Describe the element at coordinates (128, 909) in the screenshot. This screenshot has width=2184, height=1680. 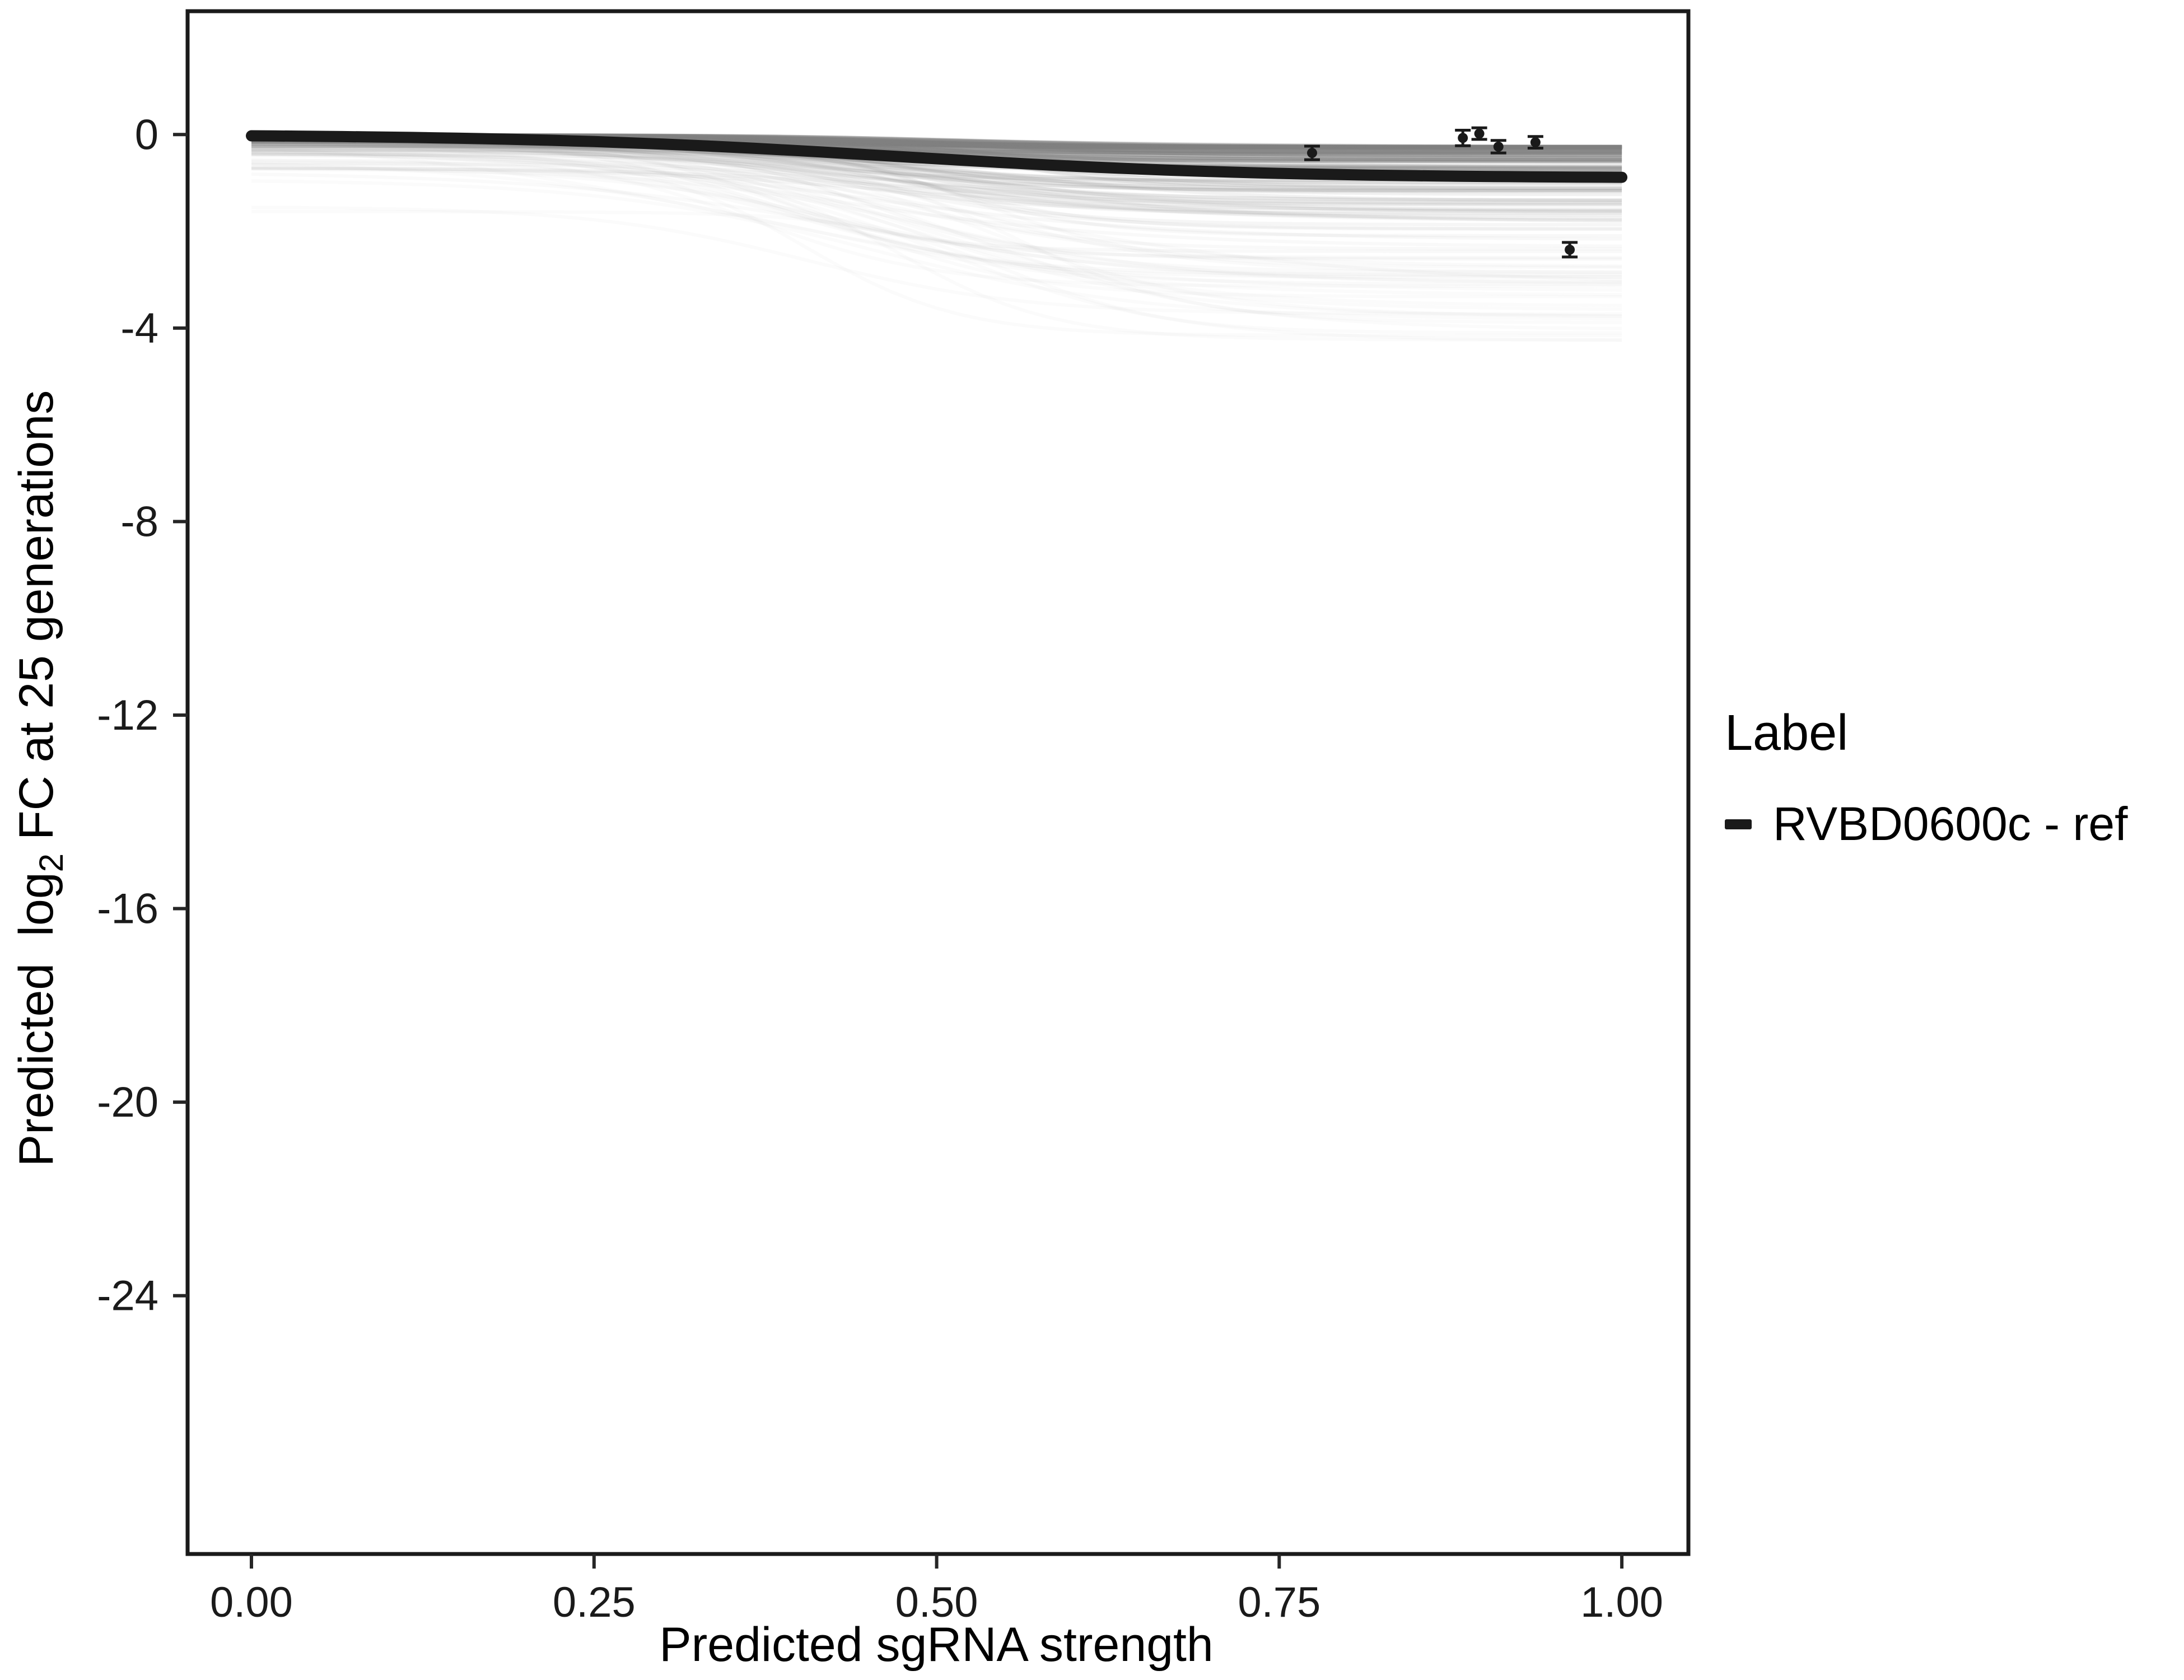
I see `y-tick-label: -16` at that location.